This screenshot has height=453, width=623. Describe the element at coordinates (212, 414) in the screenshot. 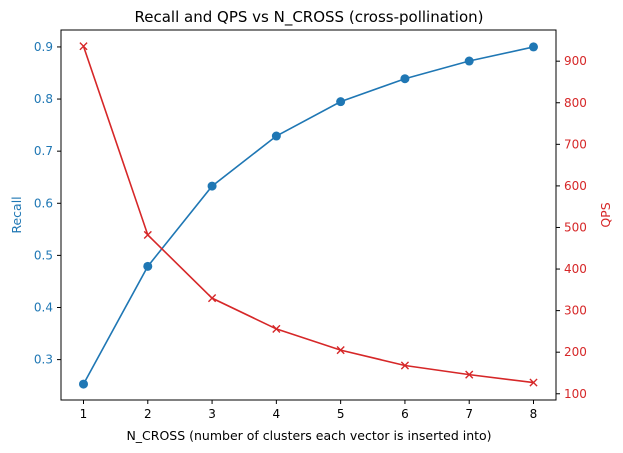

I see `x-tick-label: 3` at that location.